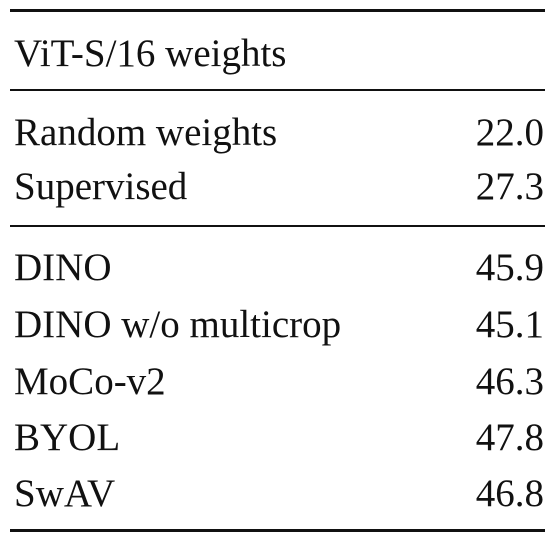  What do you see at coordinates (277, 530) in the screenshot?
I see `bottom-rule` at bounding box center [277, 530].